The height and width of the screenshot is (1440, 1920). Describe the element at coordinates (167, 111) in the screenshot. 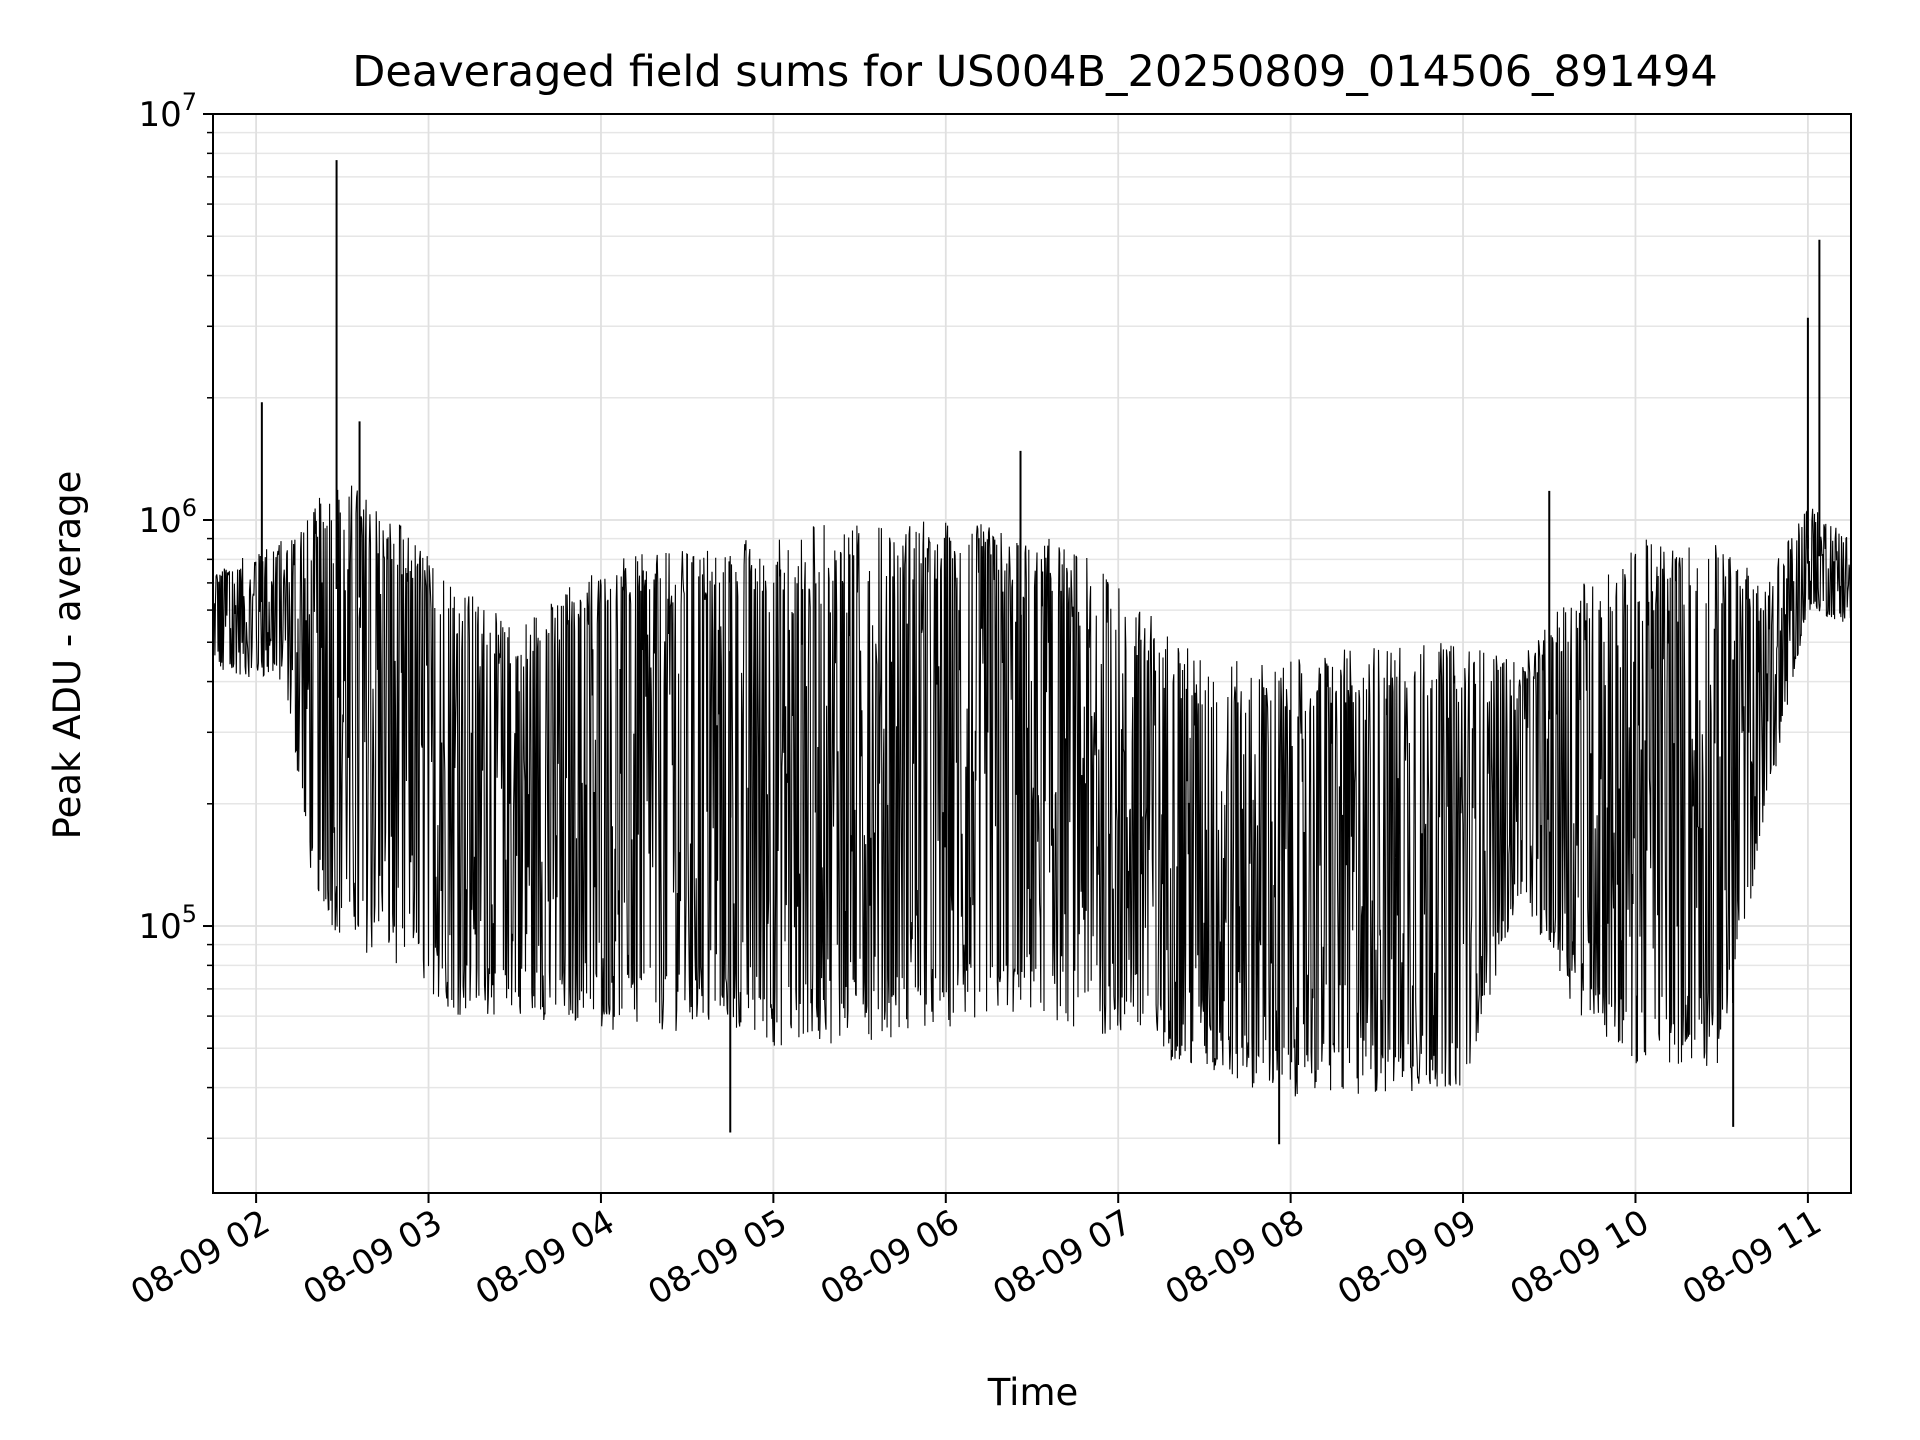

I see `y-tick-label: 10⁷` at that location.